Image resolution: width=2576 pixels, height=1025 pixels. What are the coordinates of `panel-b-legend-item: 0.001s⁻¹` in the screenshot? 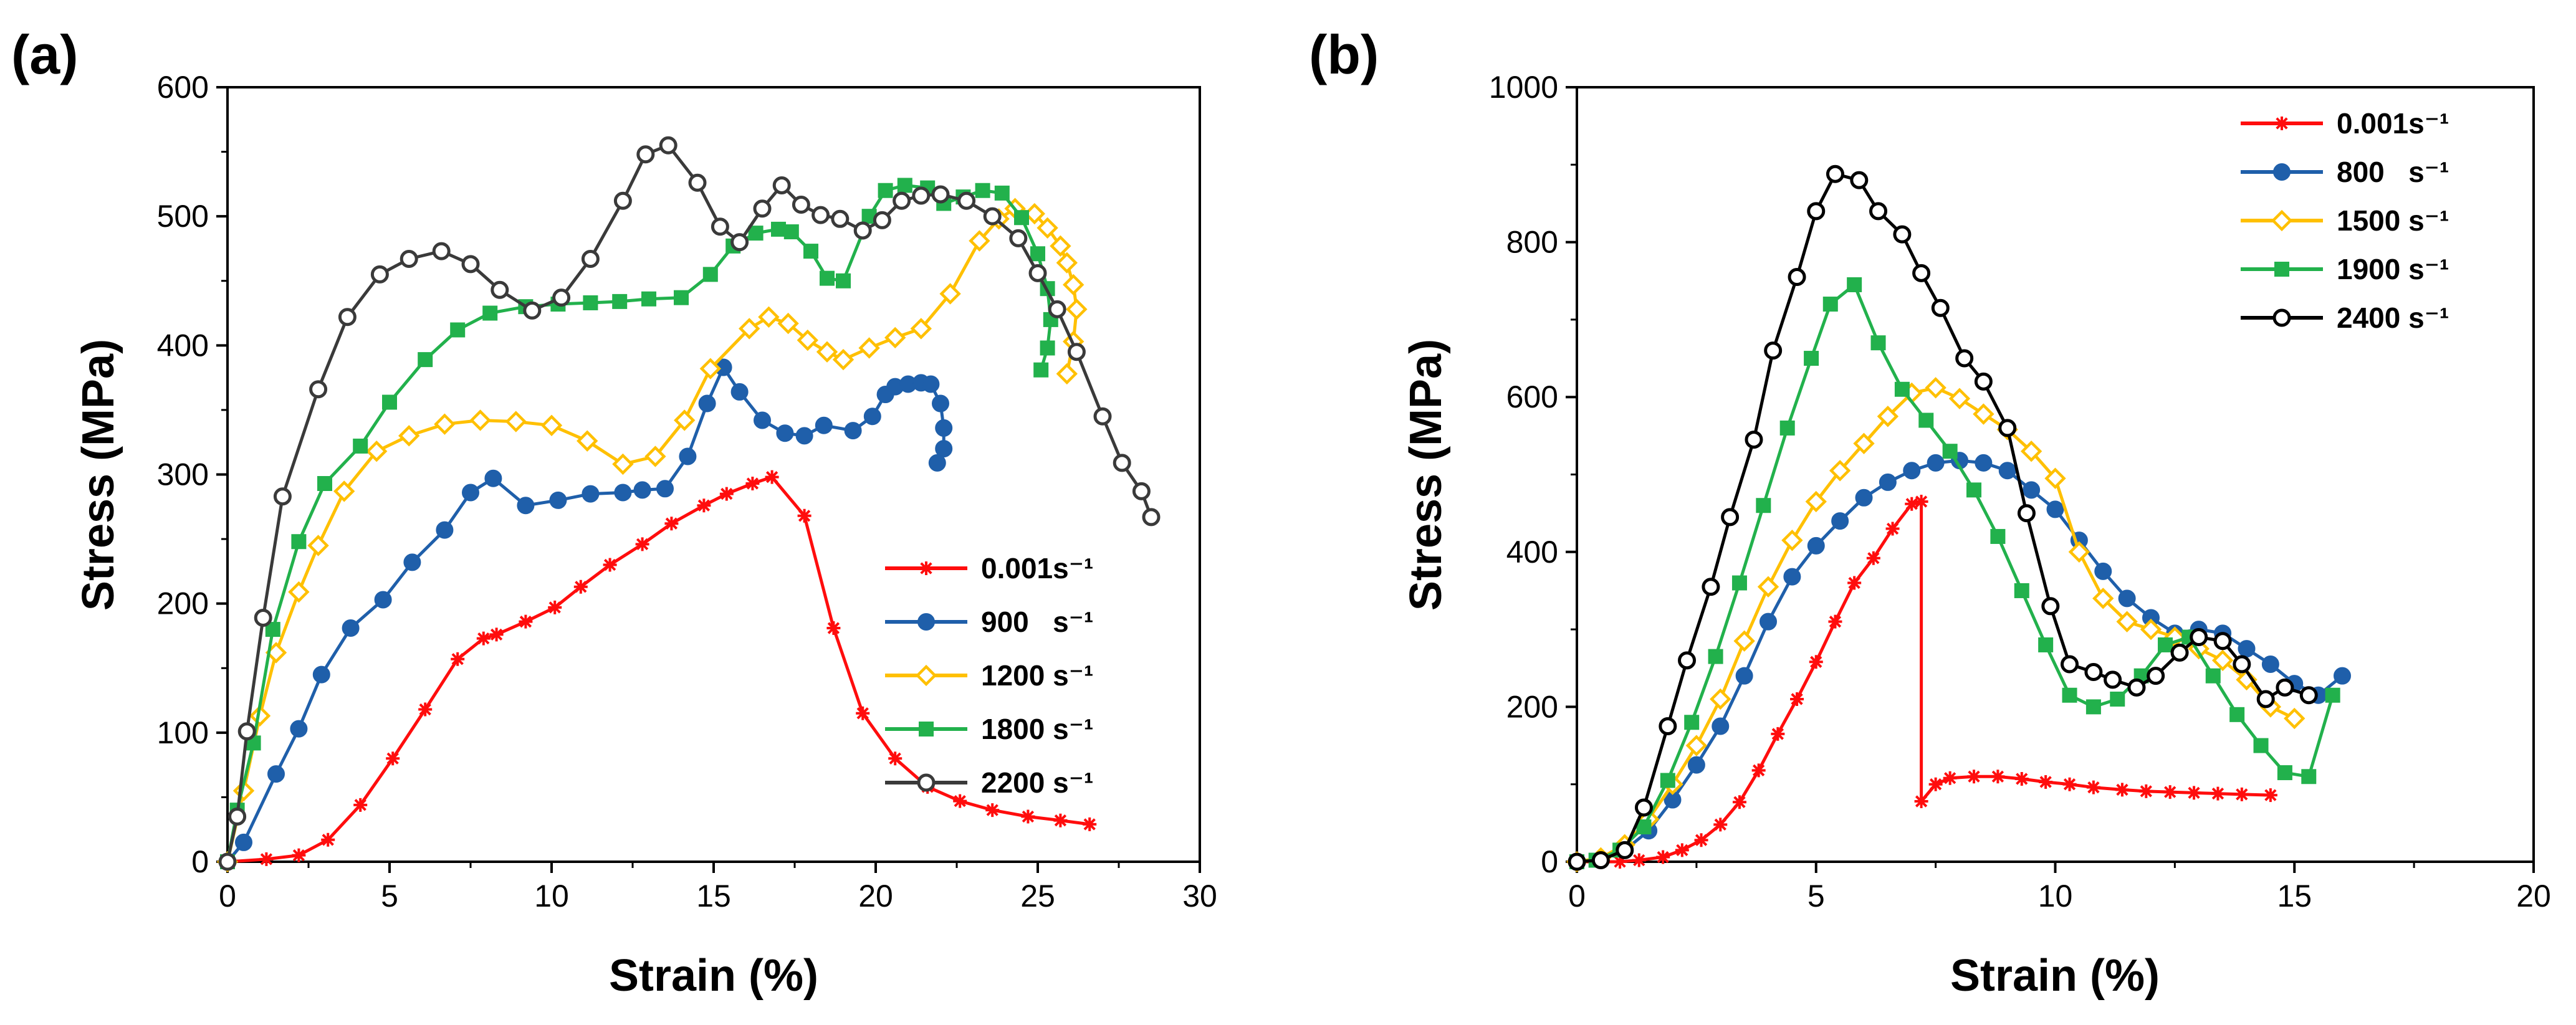 It's located at (2345, 123).